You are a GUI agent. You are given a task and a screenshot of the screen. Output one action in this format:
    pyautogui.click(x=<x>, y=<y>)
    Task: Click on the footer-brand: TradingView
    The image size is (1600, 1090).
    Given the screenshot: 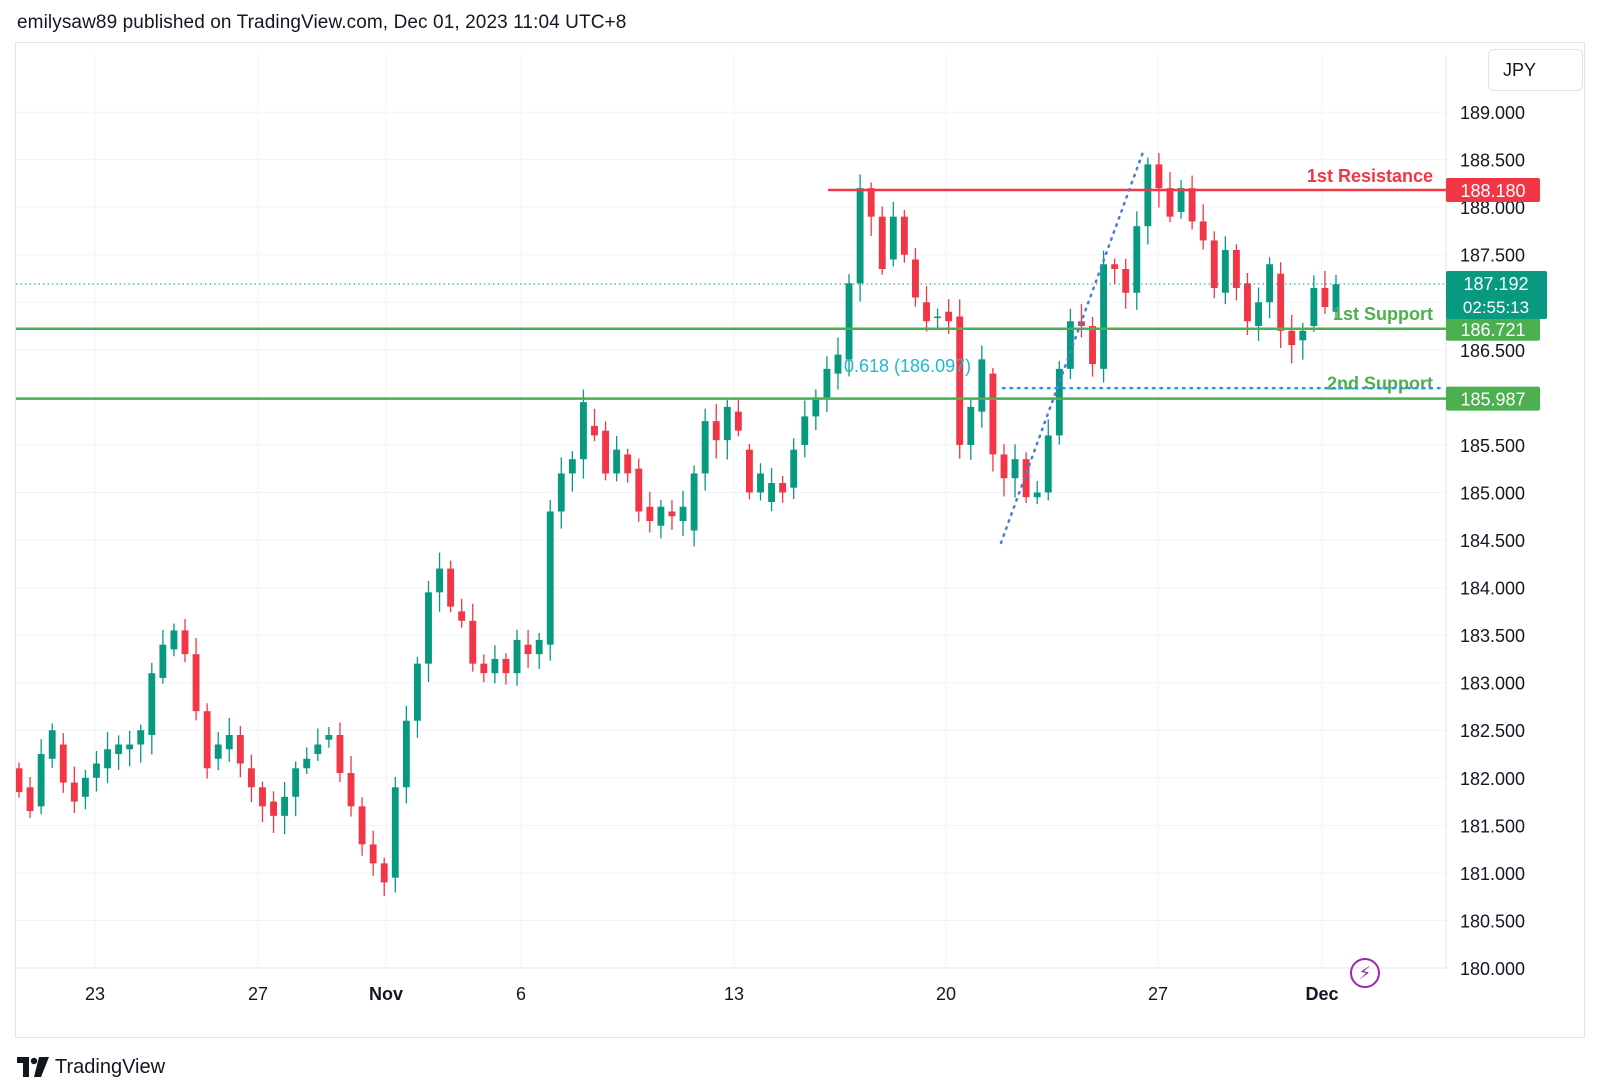 What is the action you would take?
    pyautogui.click(x=91, y=1067)
    